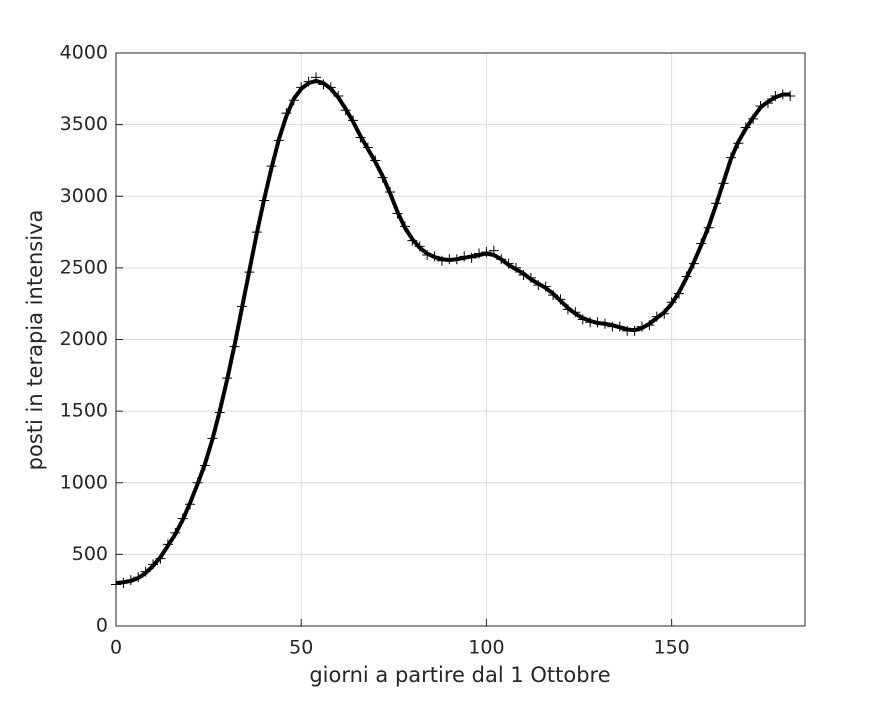 The width and height of the screenshot is (891, 703). Describe the element at coordinates (116, 648) in the screenshot. I see `x-tick-label: 0` at that location.